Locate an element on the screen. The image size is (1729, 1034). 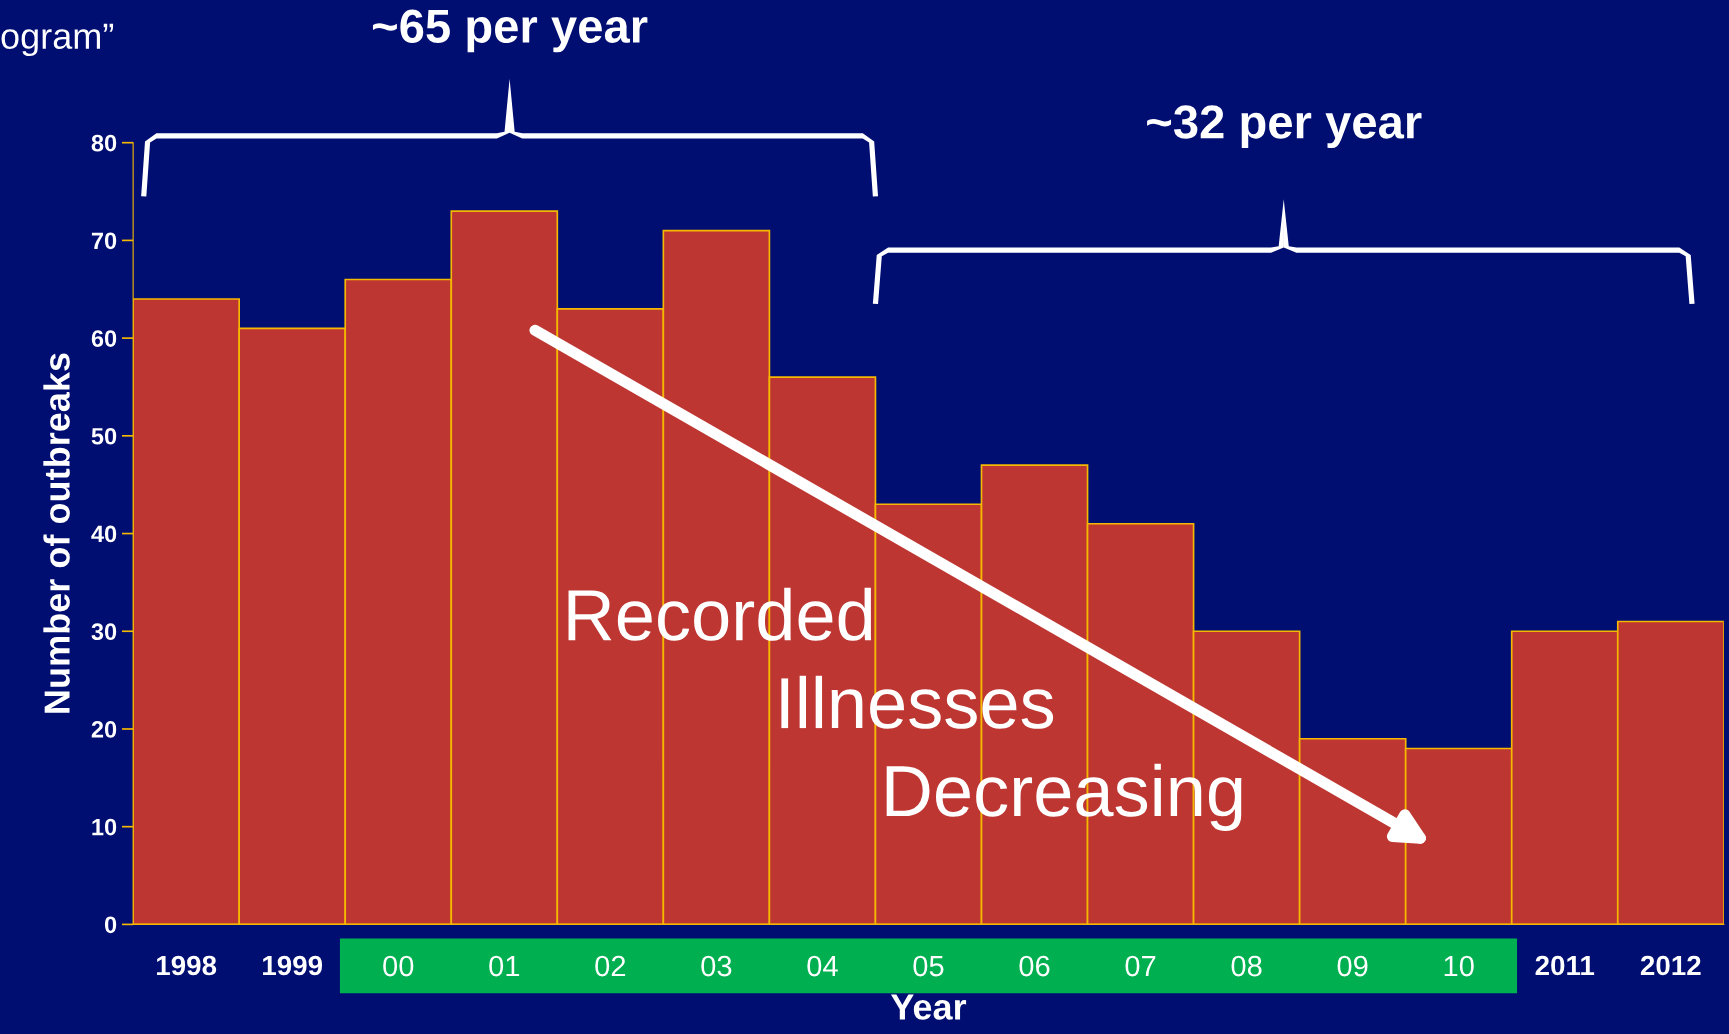
x-tick-label: 1999 is located at coordinates (293, 965).